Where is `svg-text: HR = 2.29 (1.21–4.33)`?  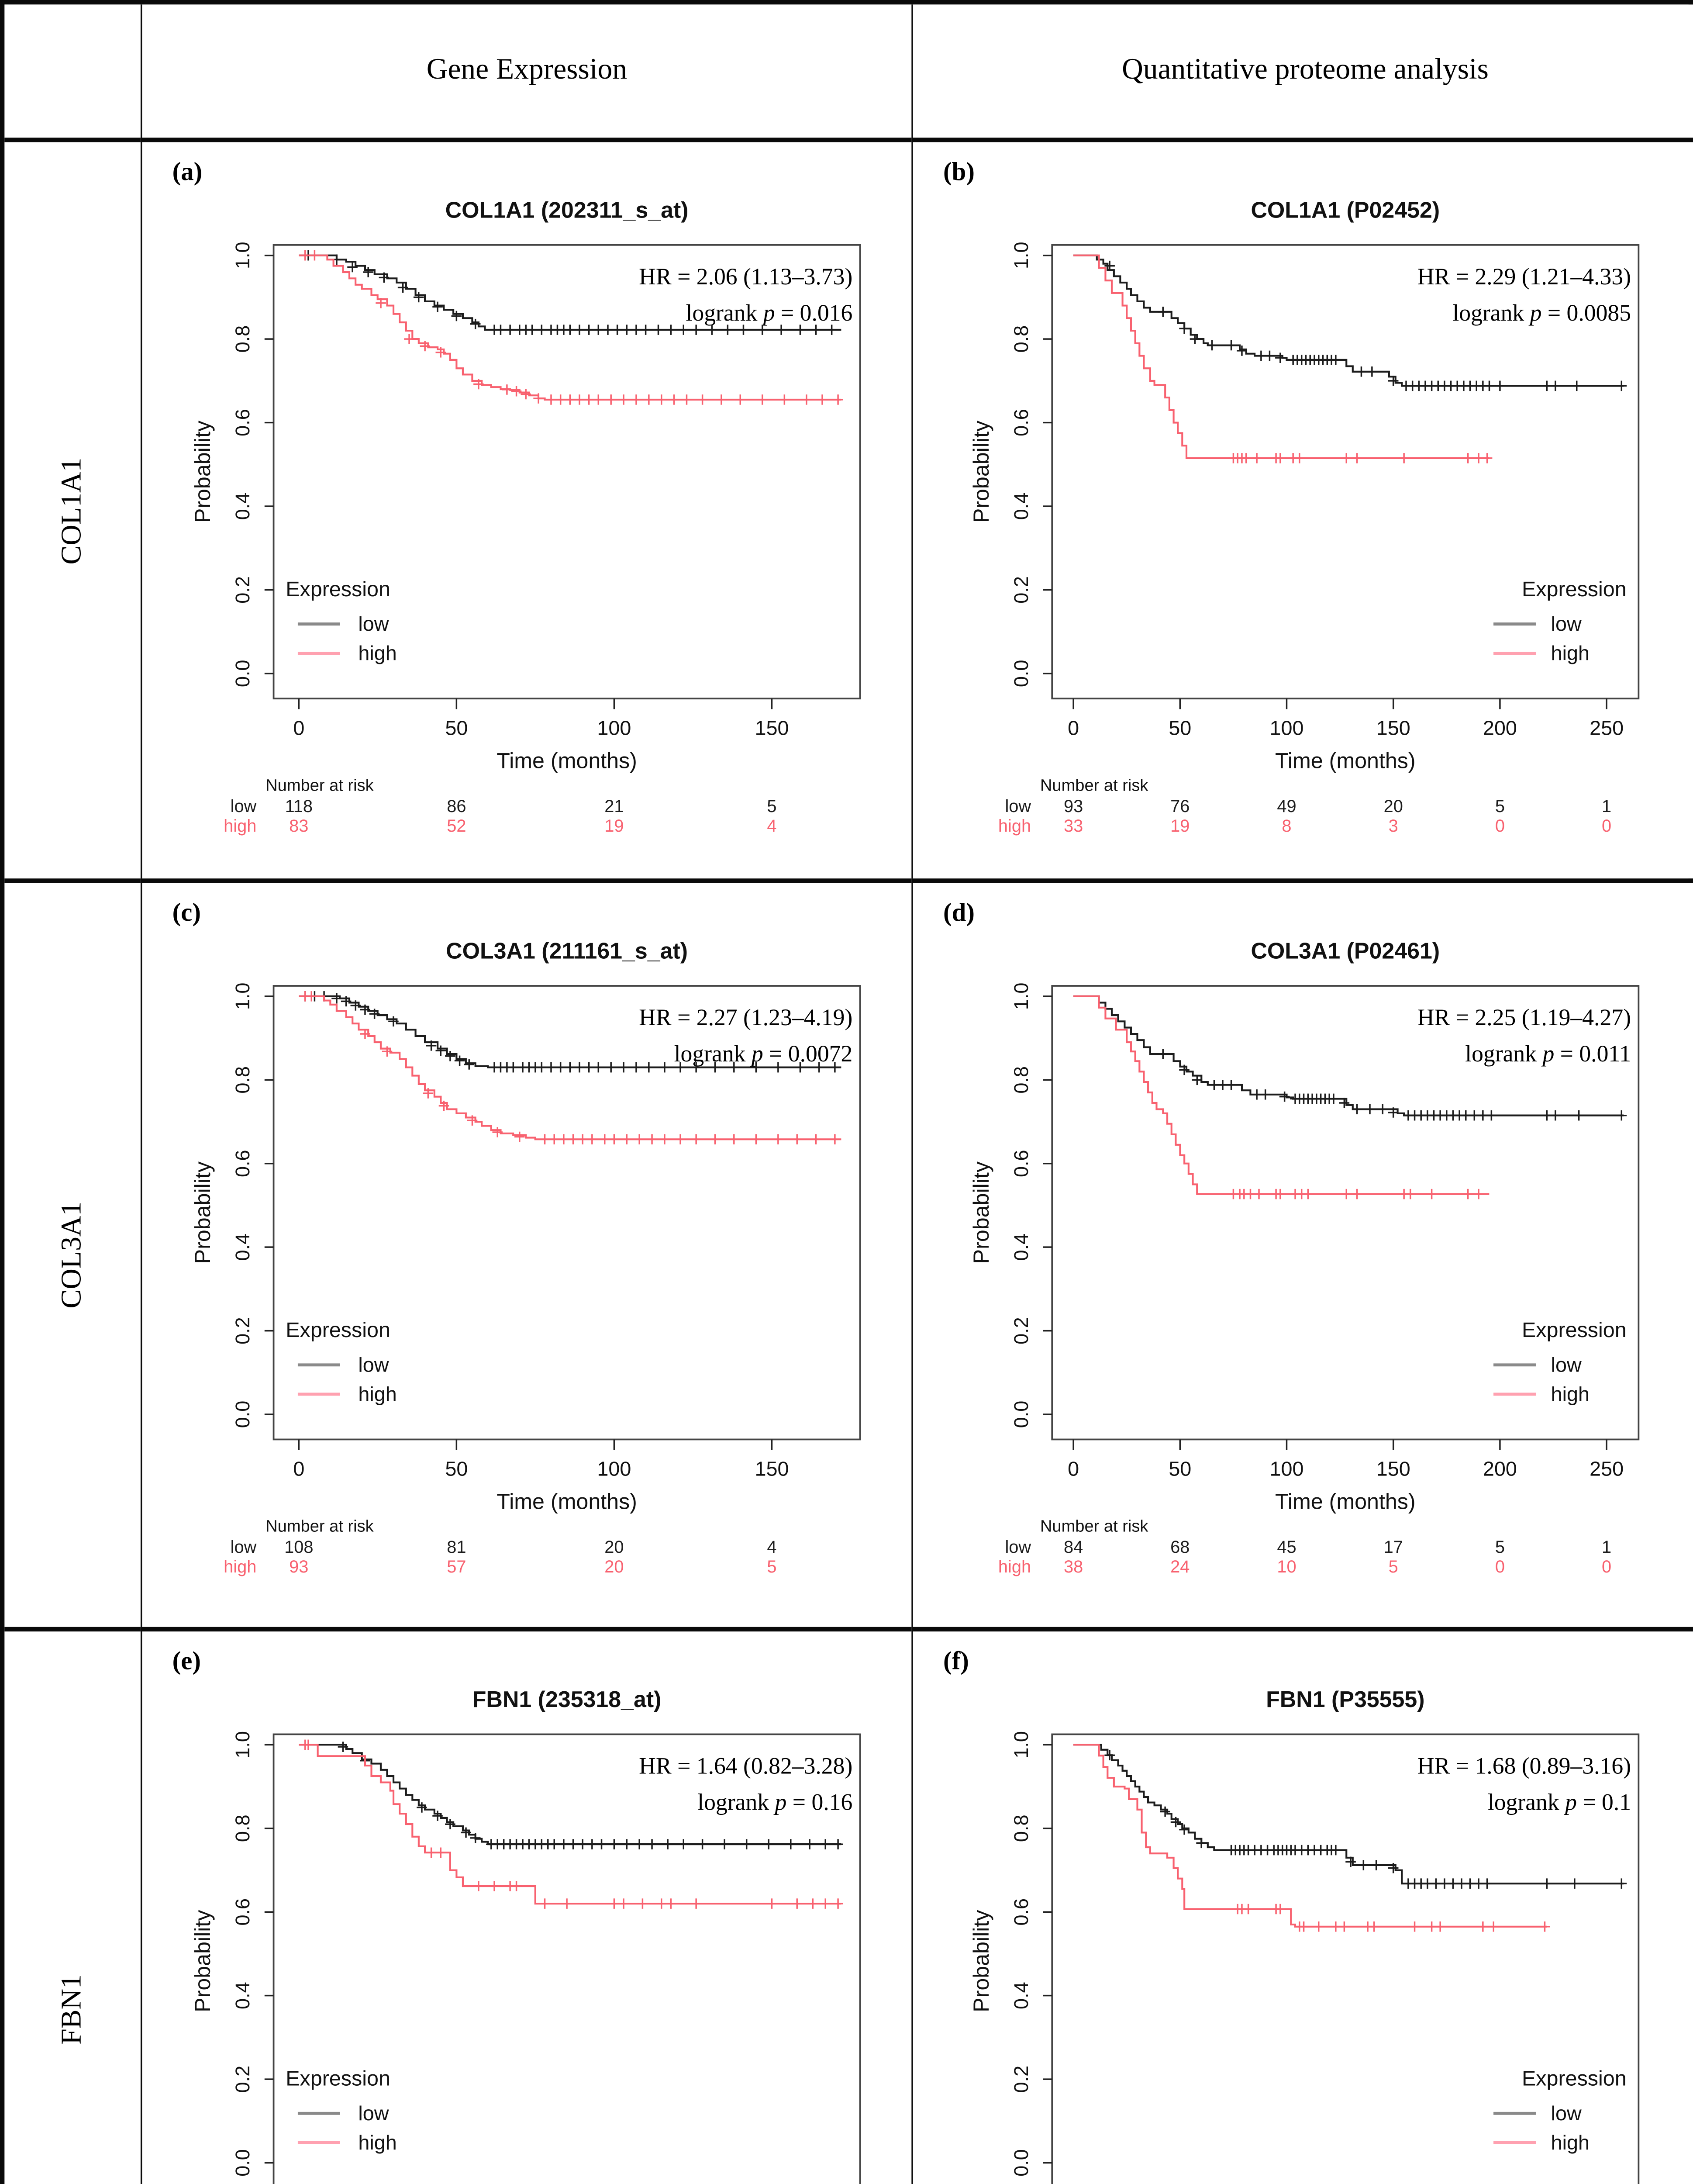 svg-text: HR = 2.29 (1.21–4.33) is located at coordinates (1523, 276).